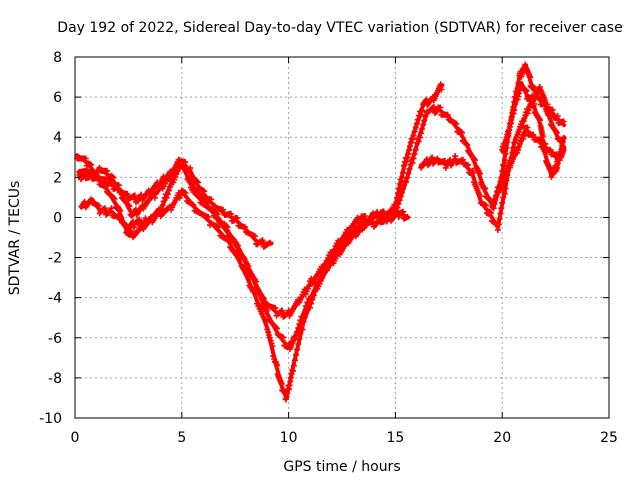 The width and height of the screenshot is (640, 480). What do you see at coordinates (15, 238) in the screenshot?
I see `y-axis-label: SDTVAR / TECUs` at bounding box center [15, 238].